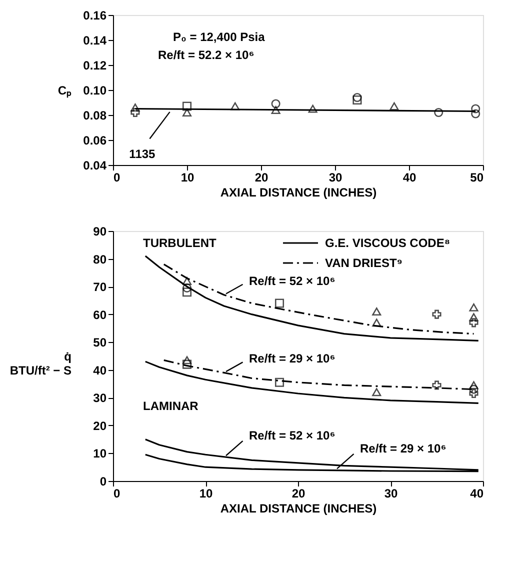 This screenshot has height=582, width=517. What do you see at coordinates (100, 315) in the screenshot?
I see `y-tick-label: 60` at bounding box center [100, 315].